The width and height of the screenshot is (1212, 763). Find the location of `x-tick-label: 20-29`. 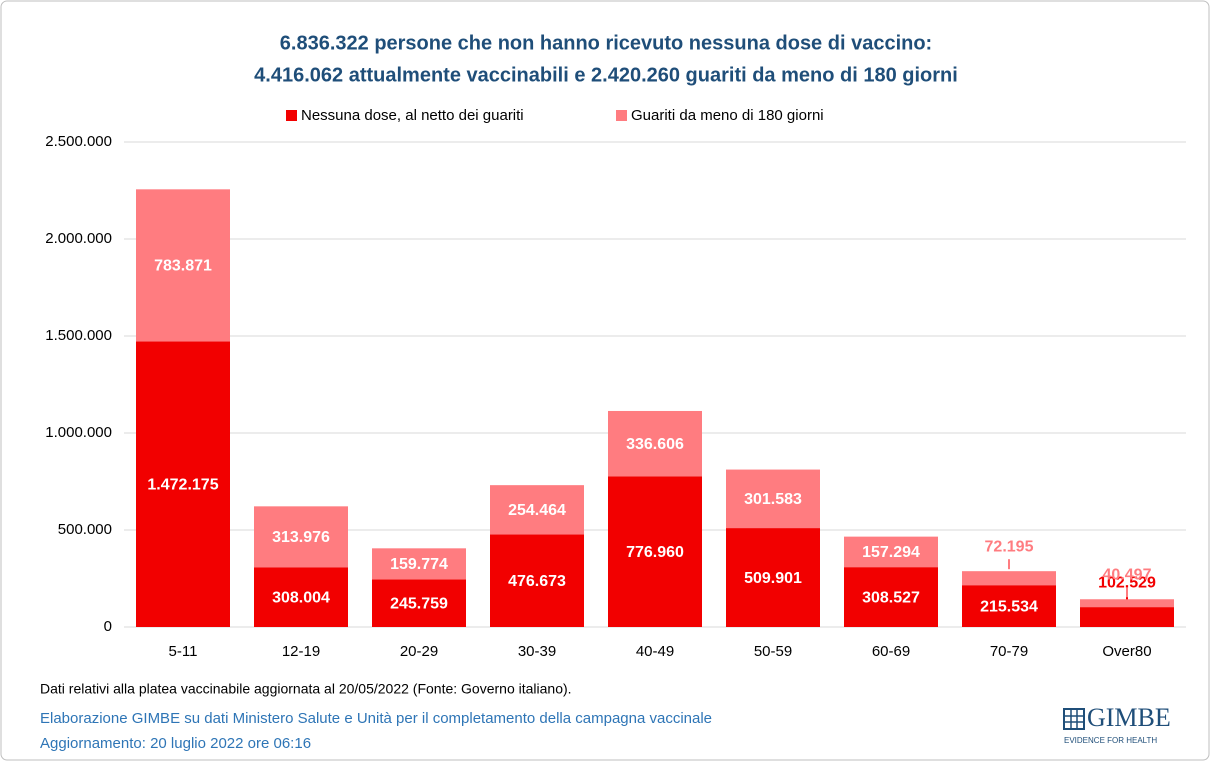

x-tick-label: 20-29 is located at coordinates (419, 651).